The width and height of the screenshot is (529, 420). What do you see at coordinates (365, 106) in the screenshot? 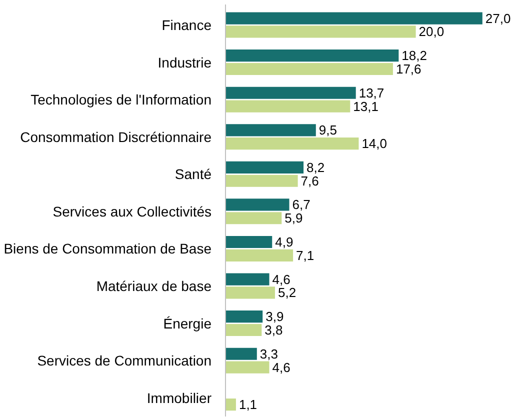
I see `data-label: 13,1` at bounding box center [365, 106].